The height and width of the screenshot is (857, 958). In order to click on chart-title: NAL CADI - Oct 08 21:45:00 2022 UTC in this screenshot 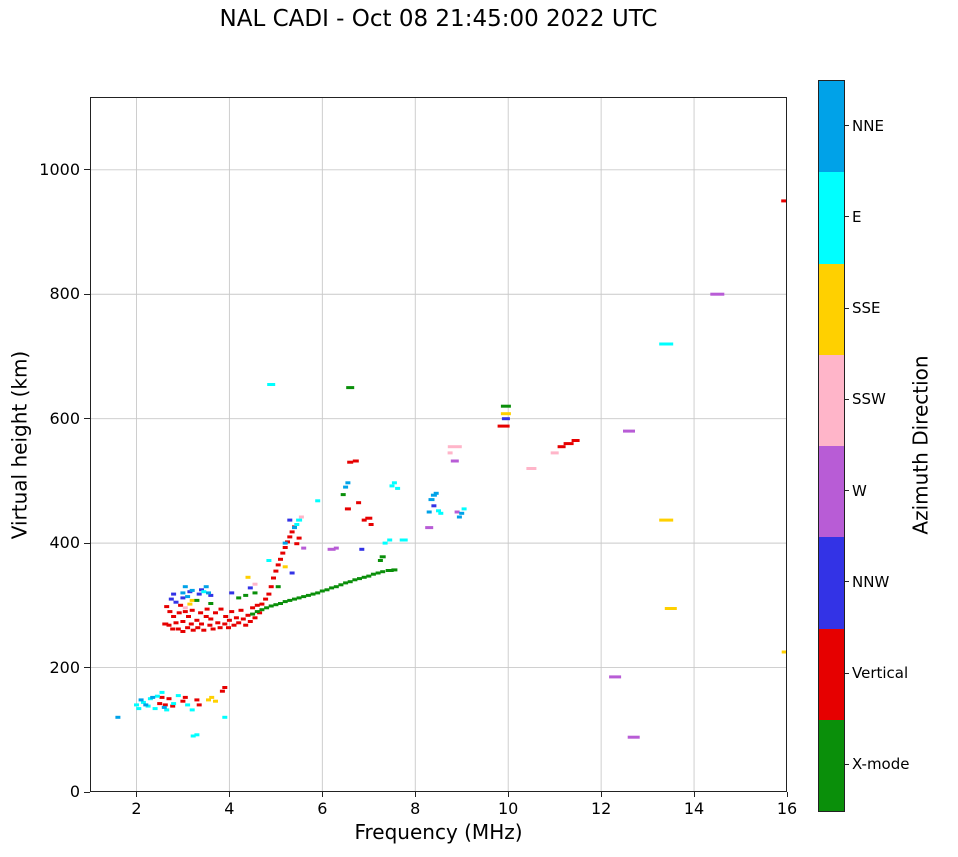, I will do `click(438, 19)`.